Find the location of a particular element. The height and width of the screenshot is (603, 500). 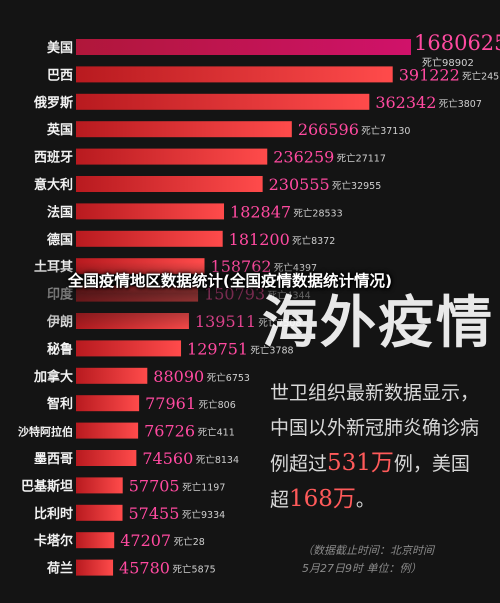

category-label-3: 俄罗斯 is located at coordinates (53, 103).